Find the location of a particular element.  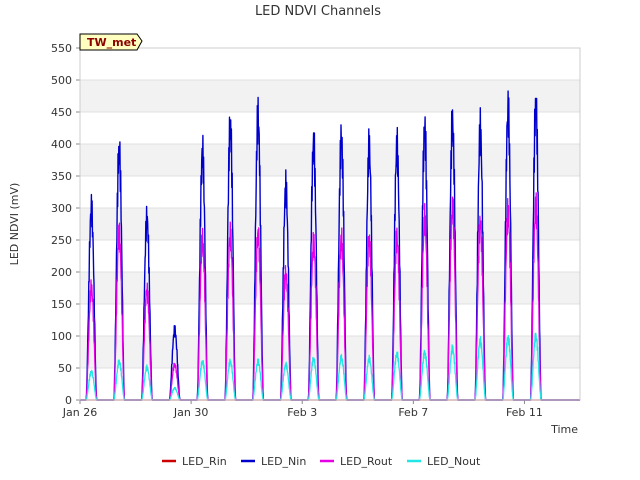

legend-label: LED_Nout is located at coordinates (454, 461).